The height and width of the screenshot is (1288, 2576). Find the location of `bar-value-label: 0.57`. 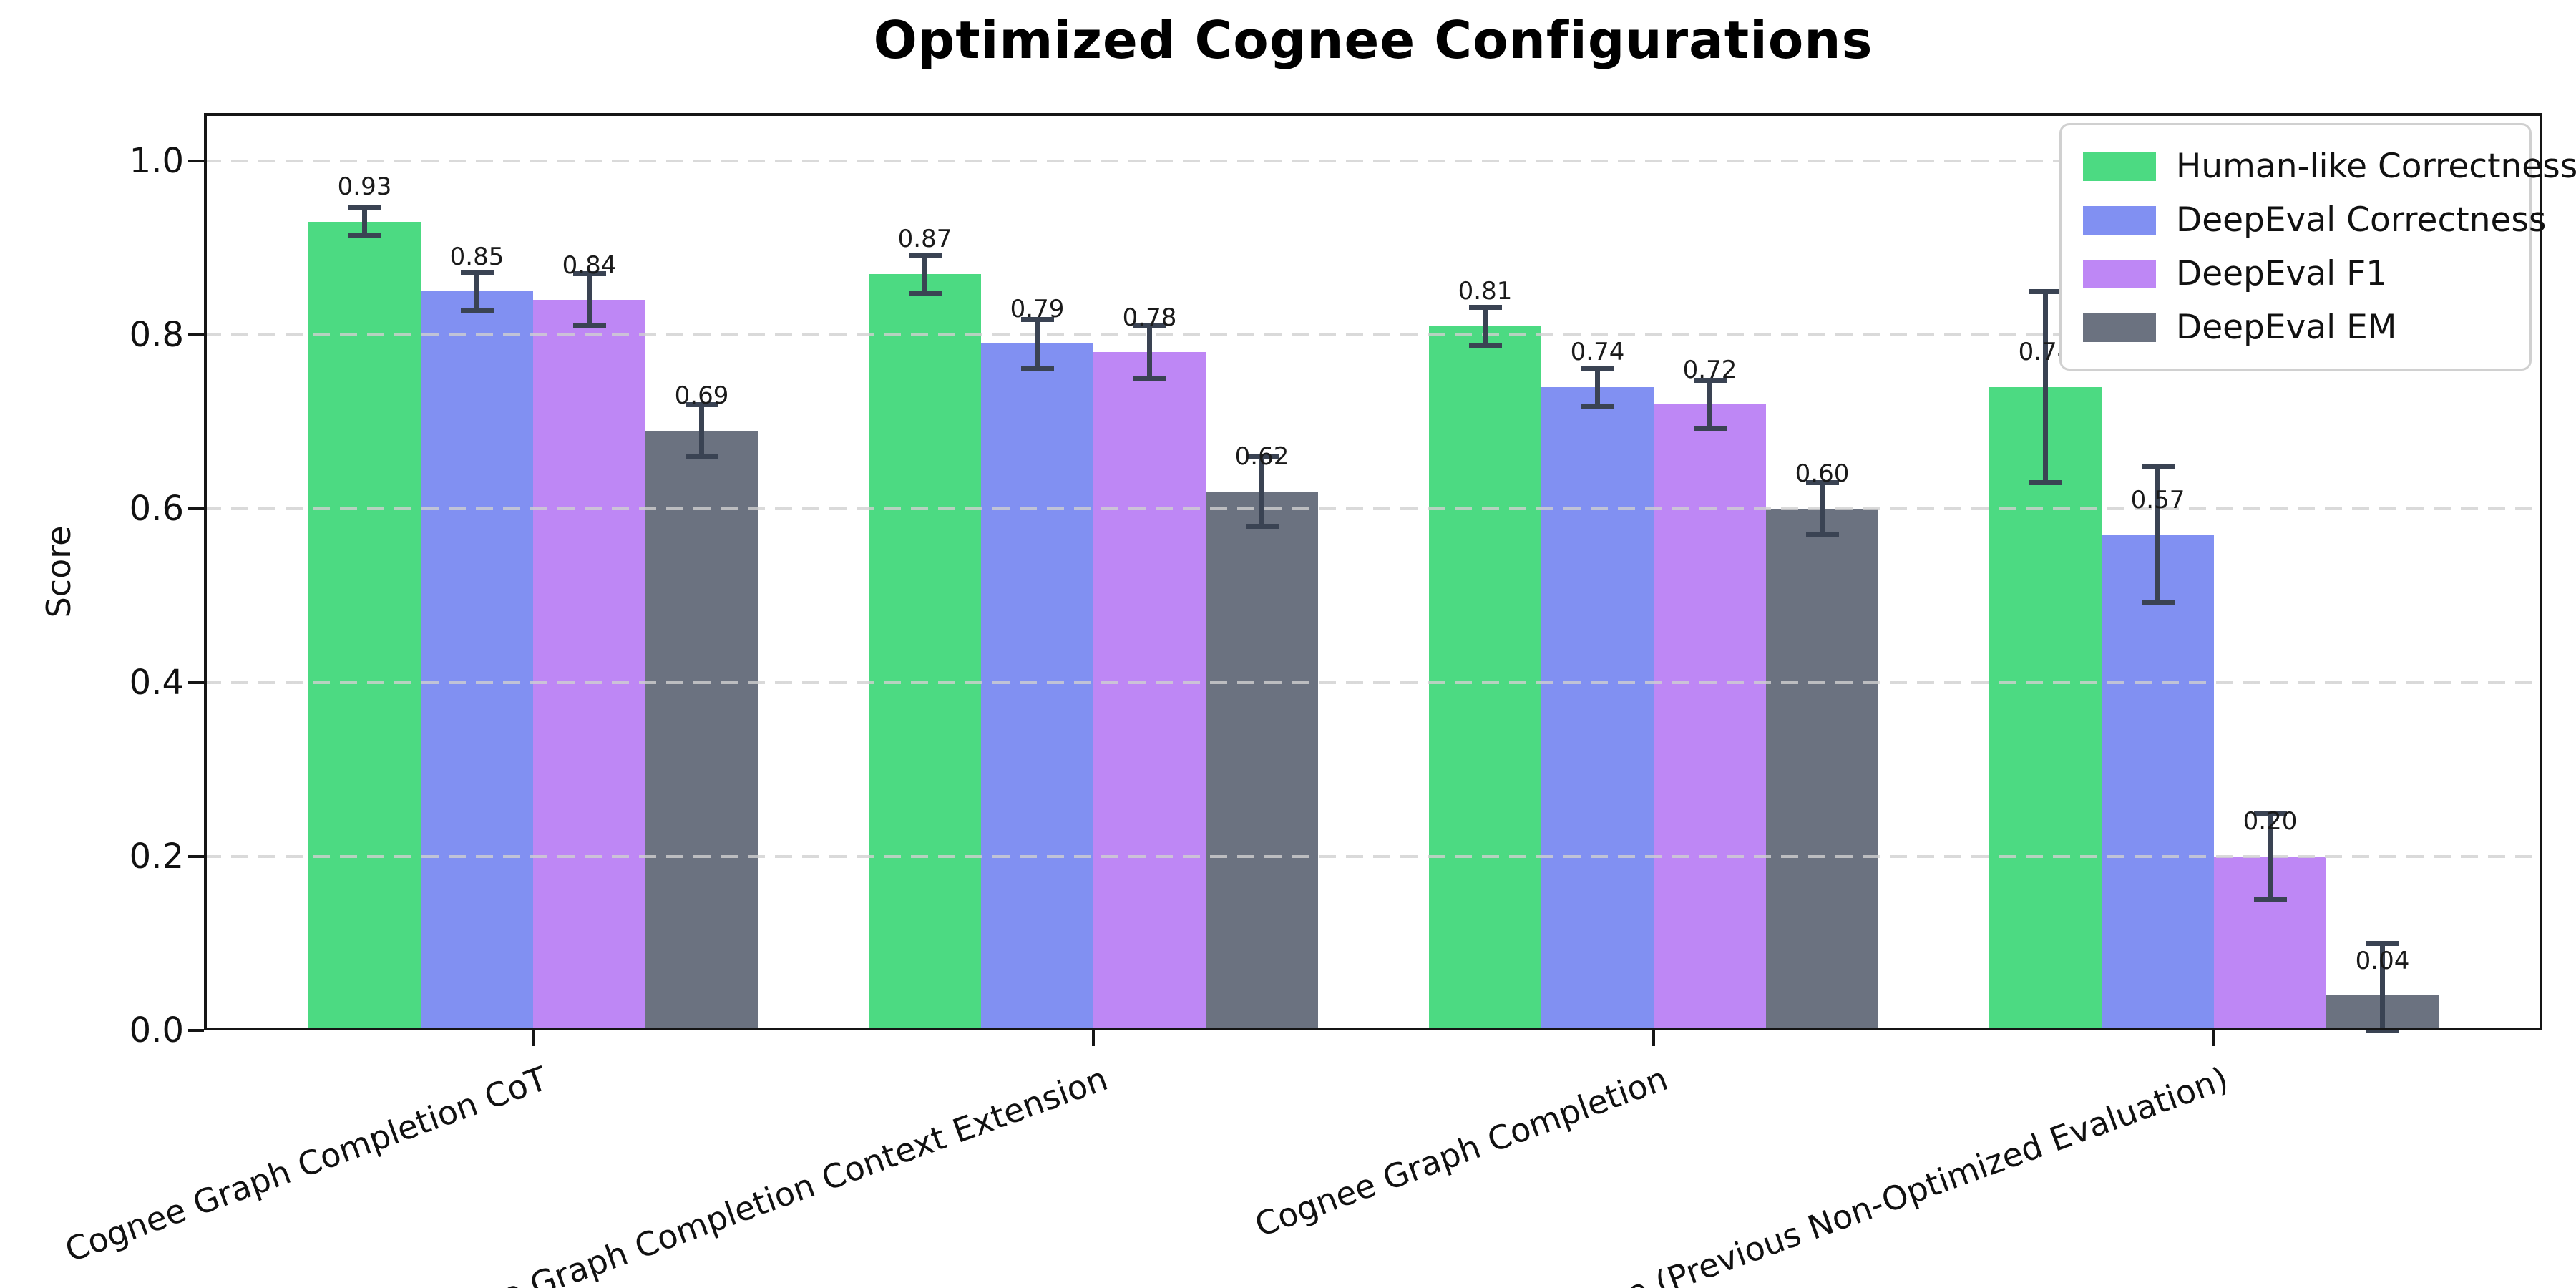

bar-value-label: 0.57 is located at coordinates (2157, 499).